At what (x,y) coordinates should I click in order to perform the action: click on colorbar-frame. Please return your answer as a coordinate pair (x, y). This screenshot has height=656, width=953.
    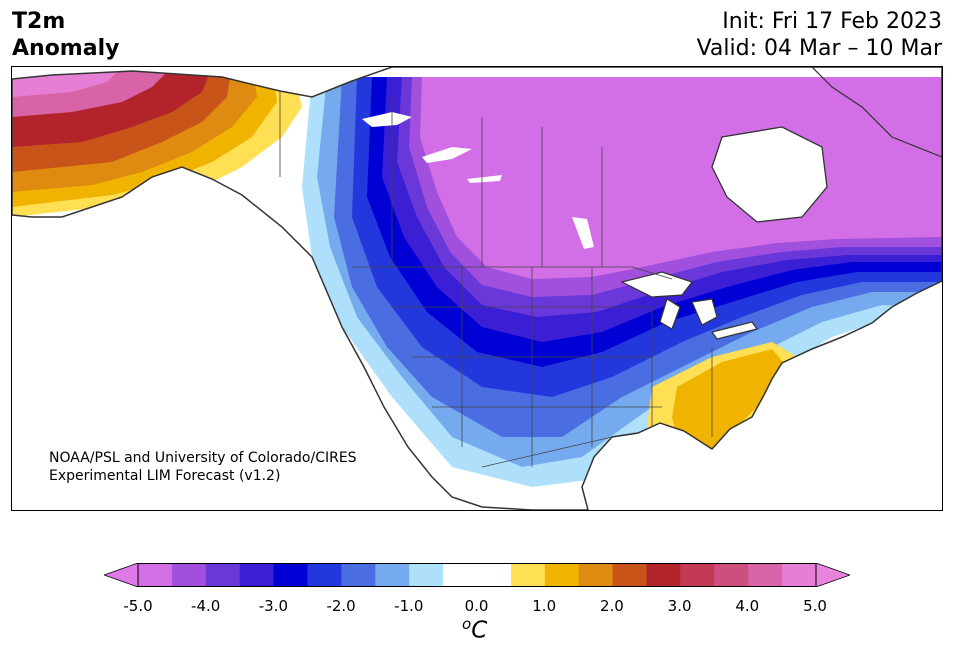
    Looking at the image, I should click on (477, 575).